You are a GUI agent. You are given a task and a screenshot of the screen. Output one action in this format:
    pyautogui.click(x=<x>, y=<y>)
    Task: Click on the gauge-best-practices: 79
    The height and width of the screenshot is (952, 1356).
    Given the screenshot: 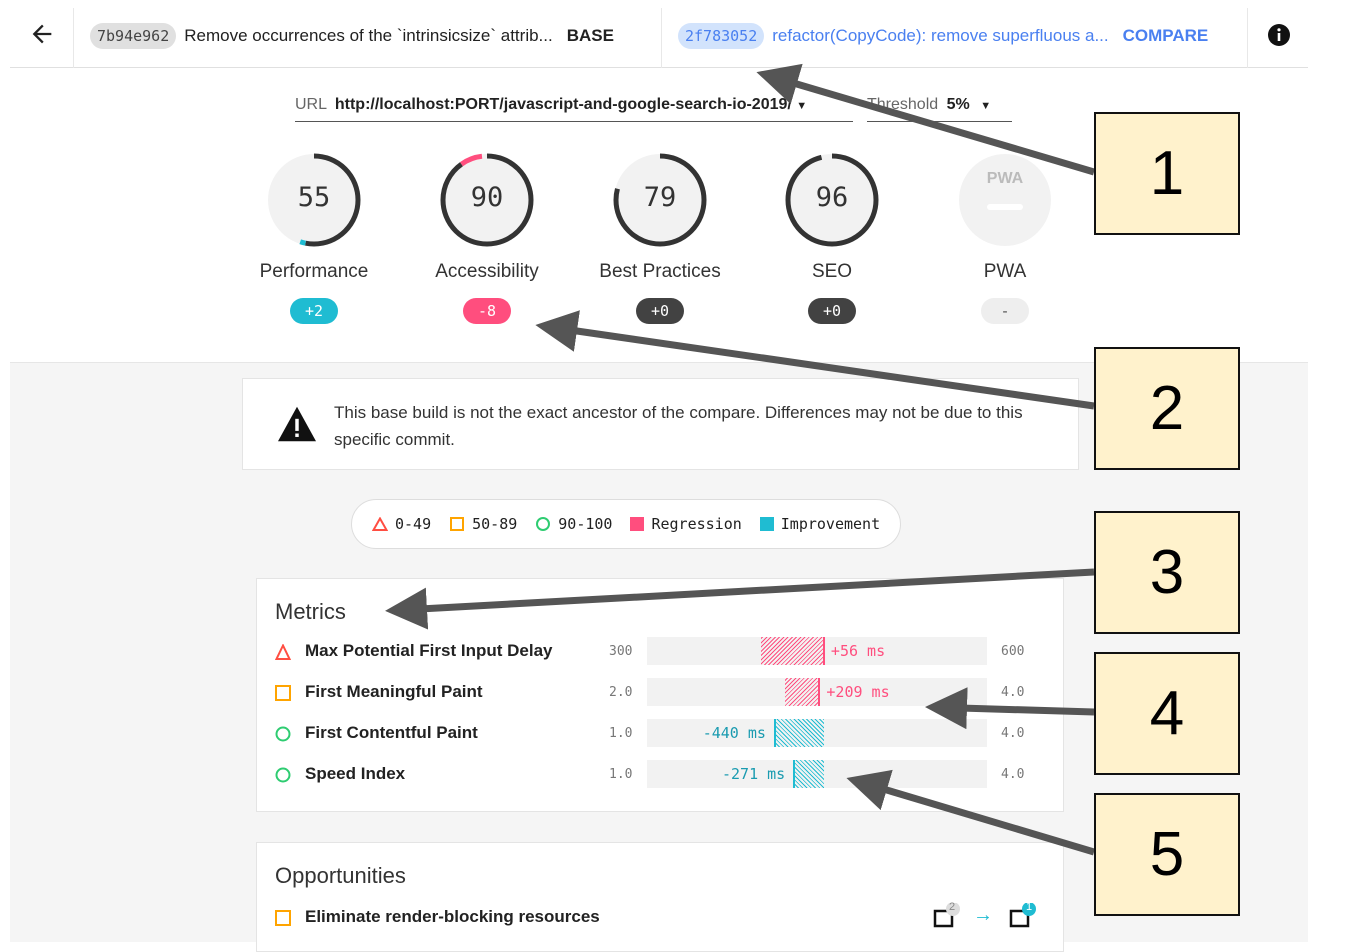 What is the action you would take?
    pyautogui.click(x=660, y=200)
    